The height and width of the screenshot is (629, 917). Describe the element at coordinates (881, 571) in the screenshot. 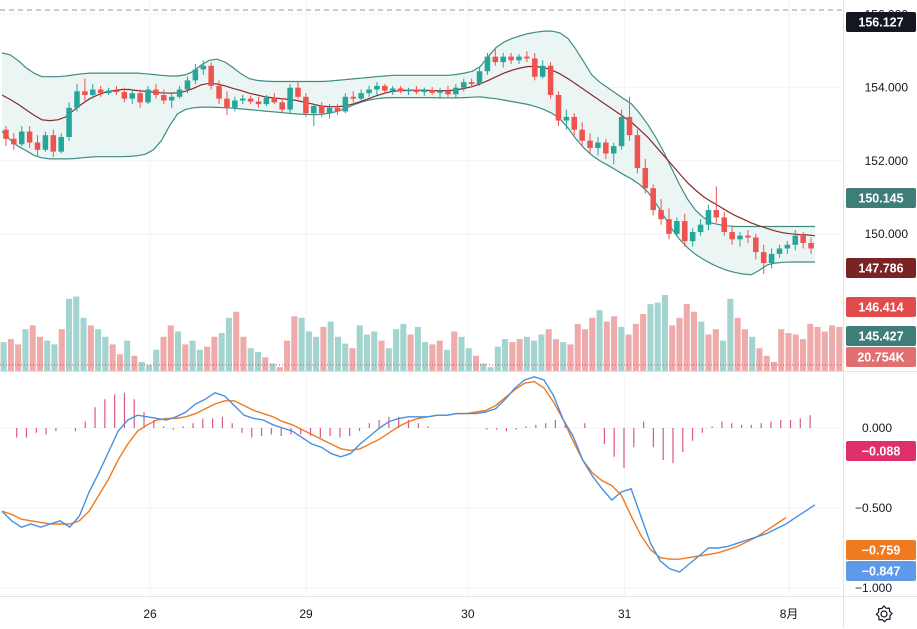

I see `macd-badge: −0.847` at that location.